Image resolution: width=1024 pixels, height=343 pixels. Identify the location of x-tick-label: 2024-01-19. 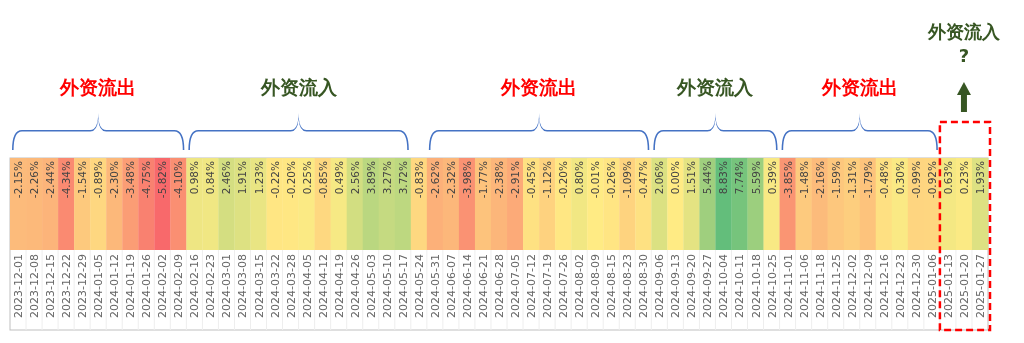
(131, 286).